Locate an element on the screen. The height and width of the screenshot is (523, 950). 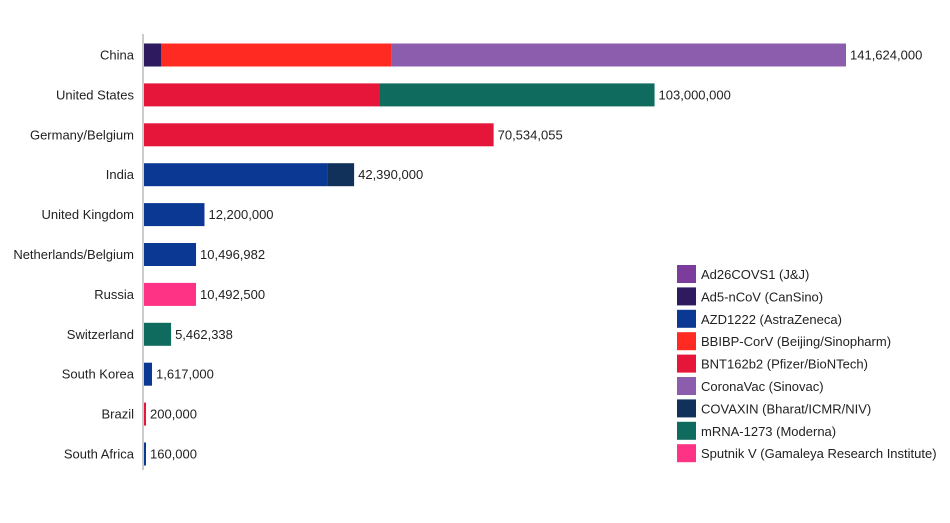
data-label-netherlands-belgium: 10,496,982 is located at coordinates (232, 254).